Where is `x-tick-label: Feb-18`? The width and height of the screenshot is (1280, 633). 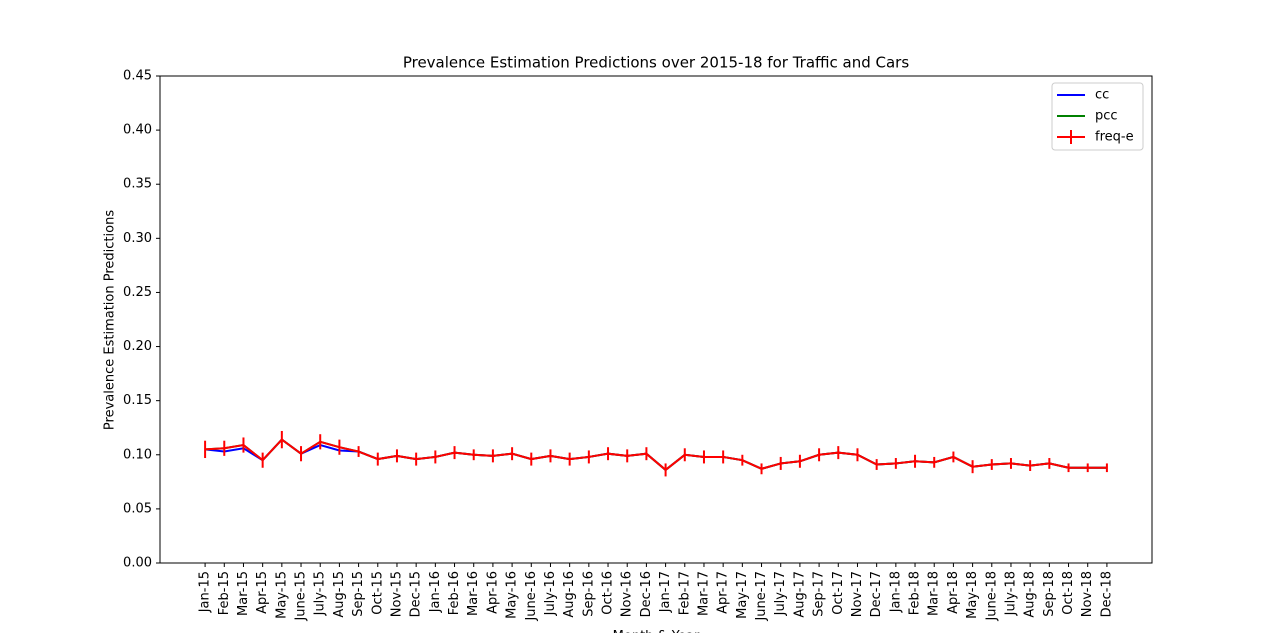
x-tick-label: Feb-18 is located at coordinates (915, 593).